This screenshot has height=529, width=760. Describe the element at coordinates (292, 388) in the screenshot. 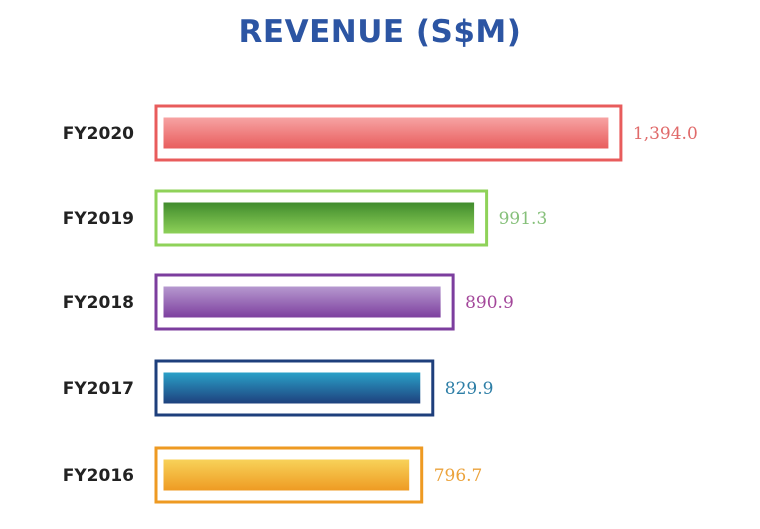

I see `bar-fy2017` at that location.